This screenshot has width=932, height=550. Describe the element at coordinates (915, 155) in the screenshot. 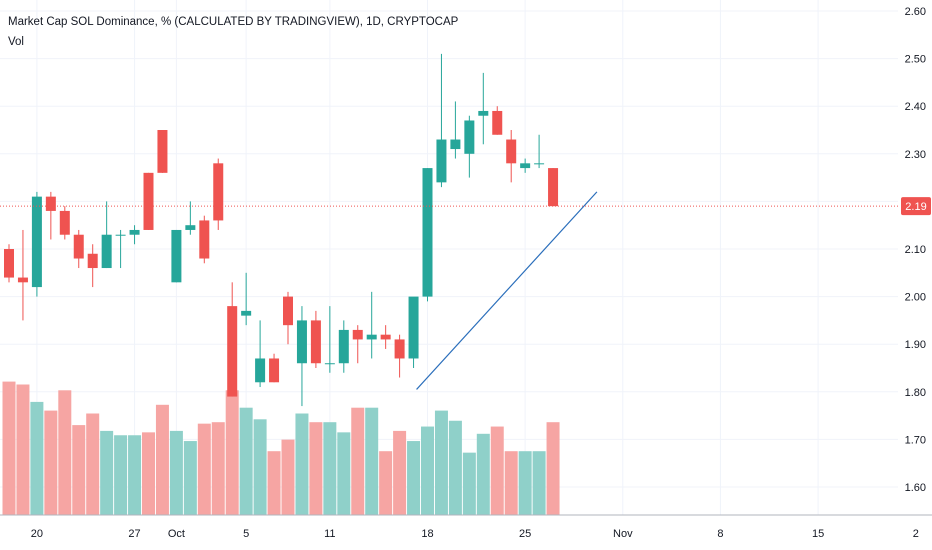

I see `y-tick-label: 2.30` at that location.